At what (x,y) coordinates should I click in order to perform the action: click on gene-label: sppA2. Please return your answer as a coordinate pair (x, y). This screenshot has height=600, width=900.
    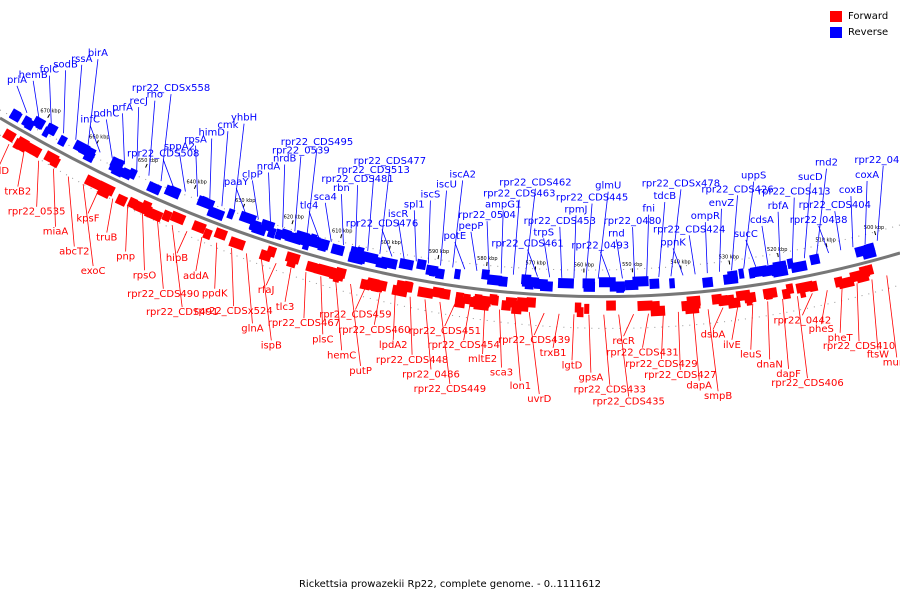
    Looking at the image, I should click on (179, 147).